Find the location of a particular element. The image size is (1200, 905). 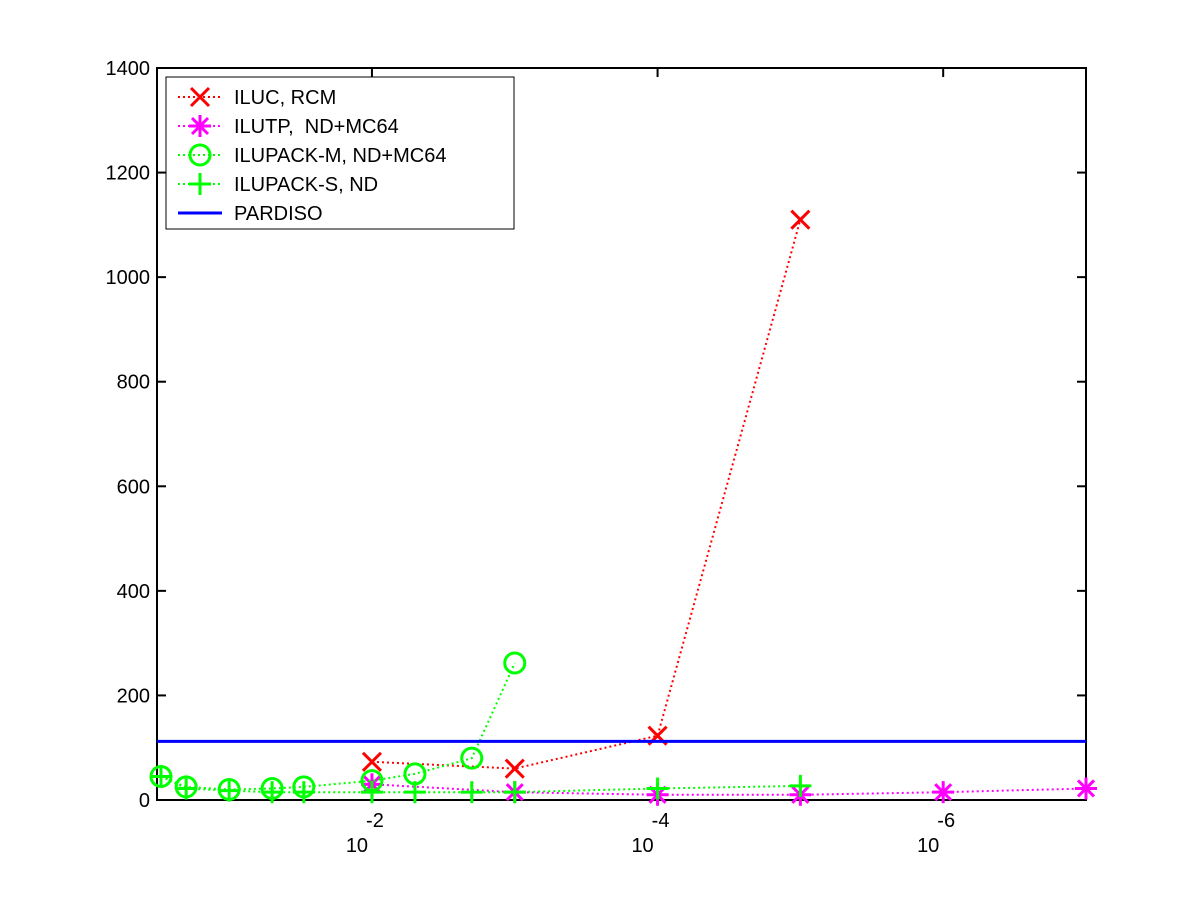

y-tick-label: 400 is located at coordinates (133, 592).